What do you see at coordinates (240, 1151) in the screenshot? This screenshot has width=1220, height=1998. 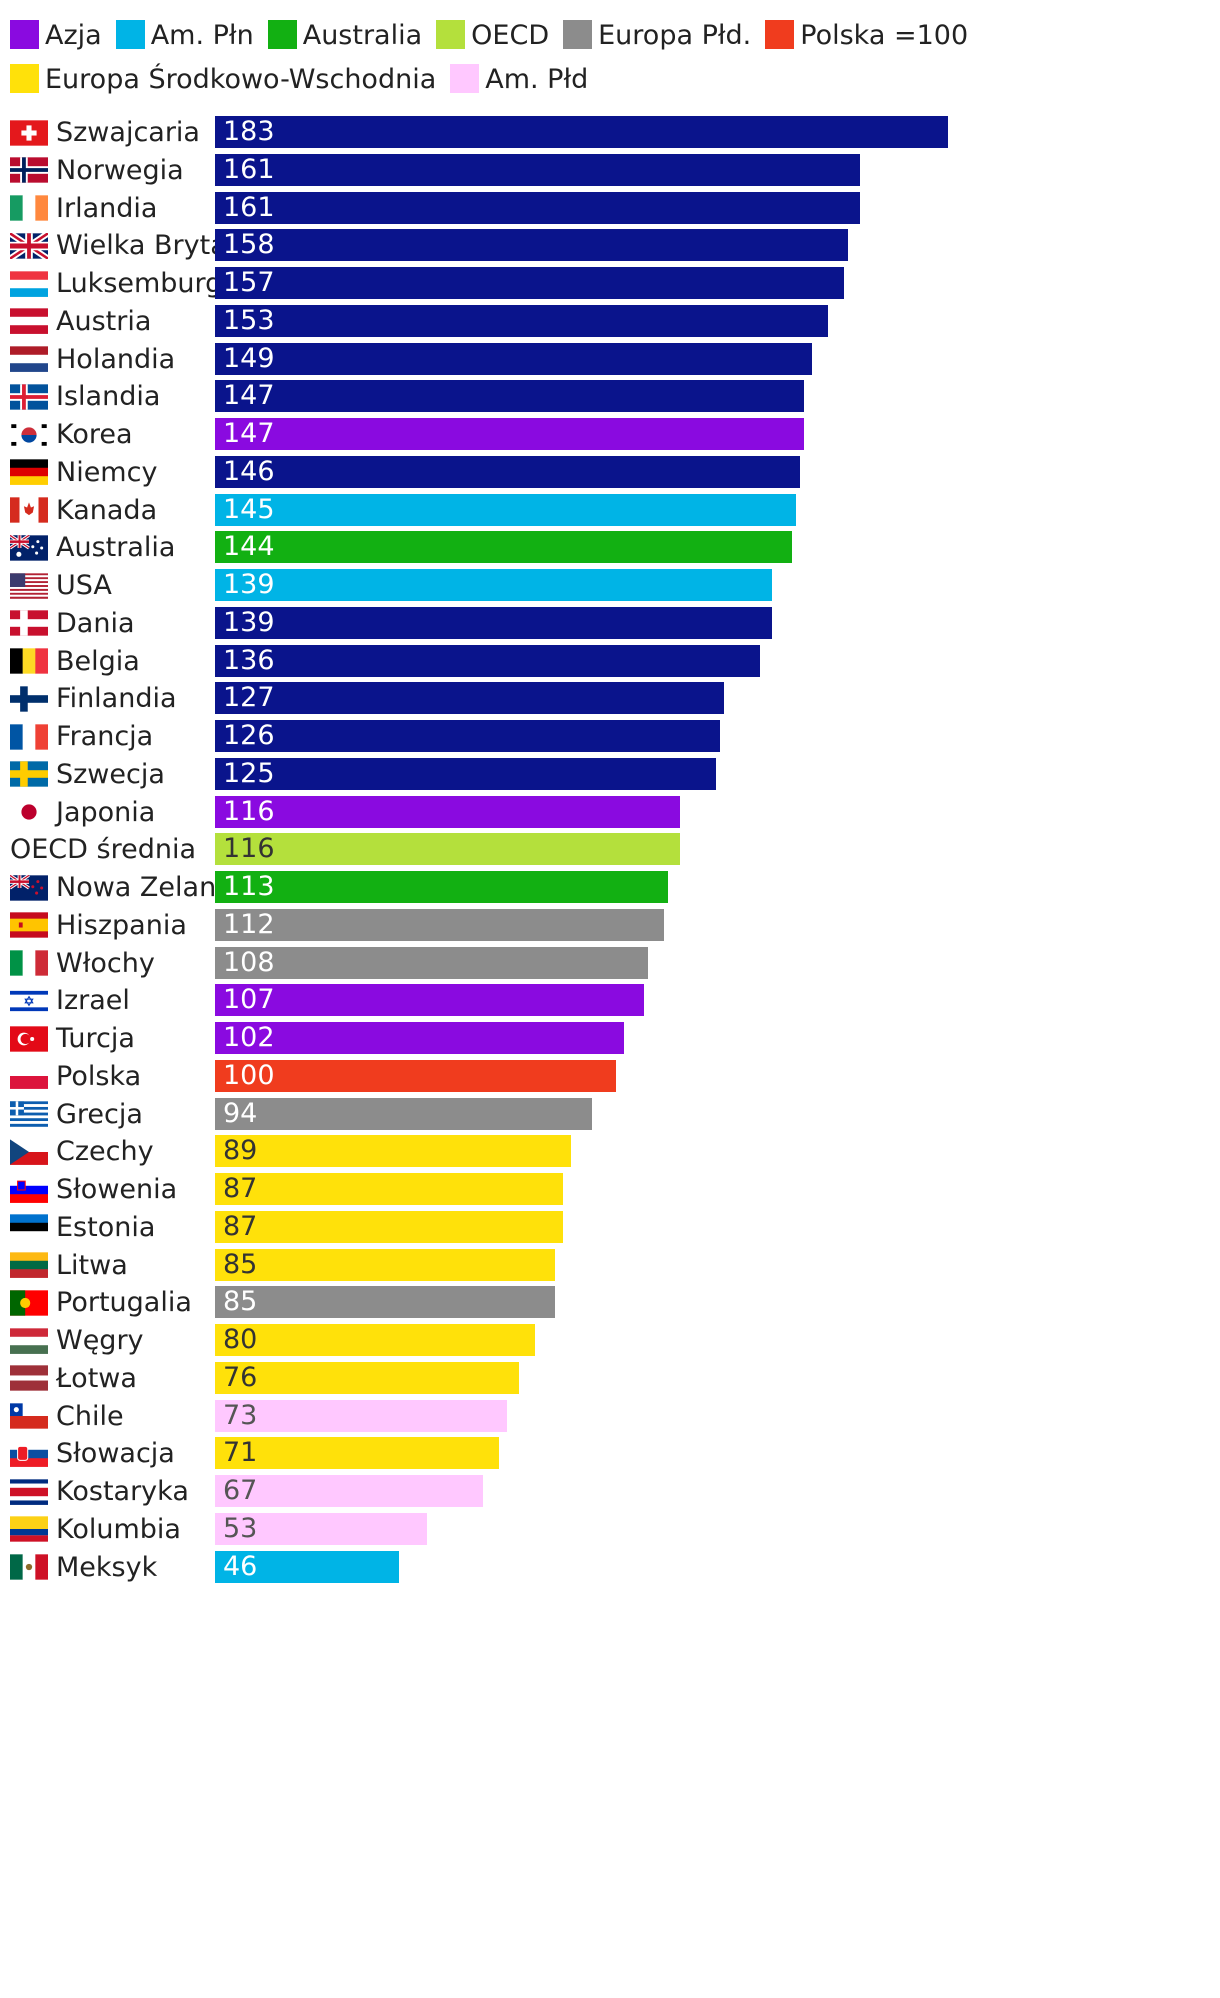 I see `bar-value-label: 89` at bounding box center [240, 1151].